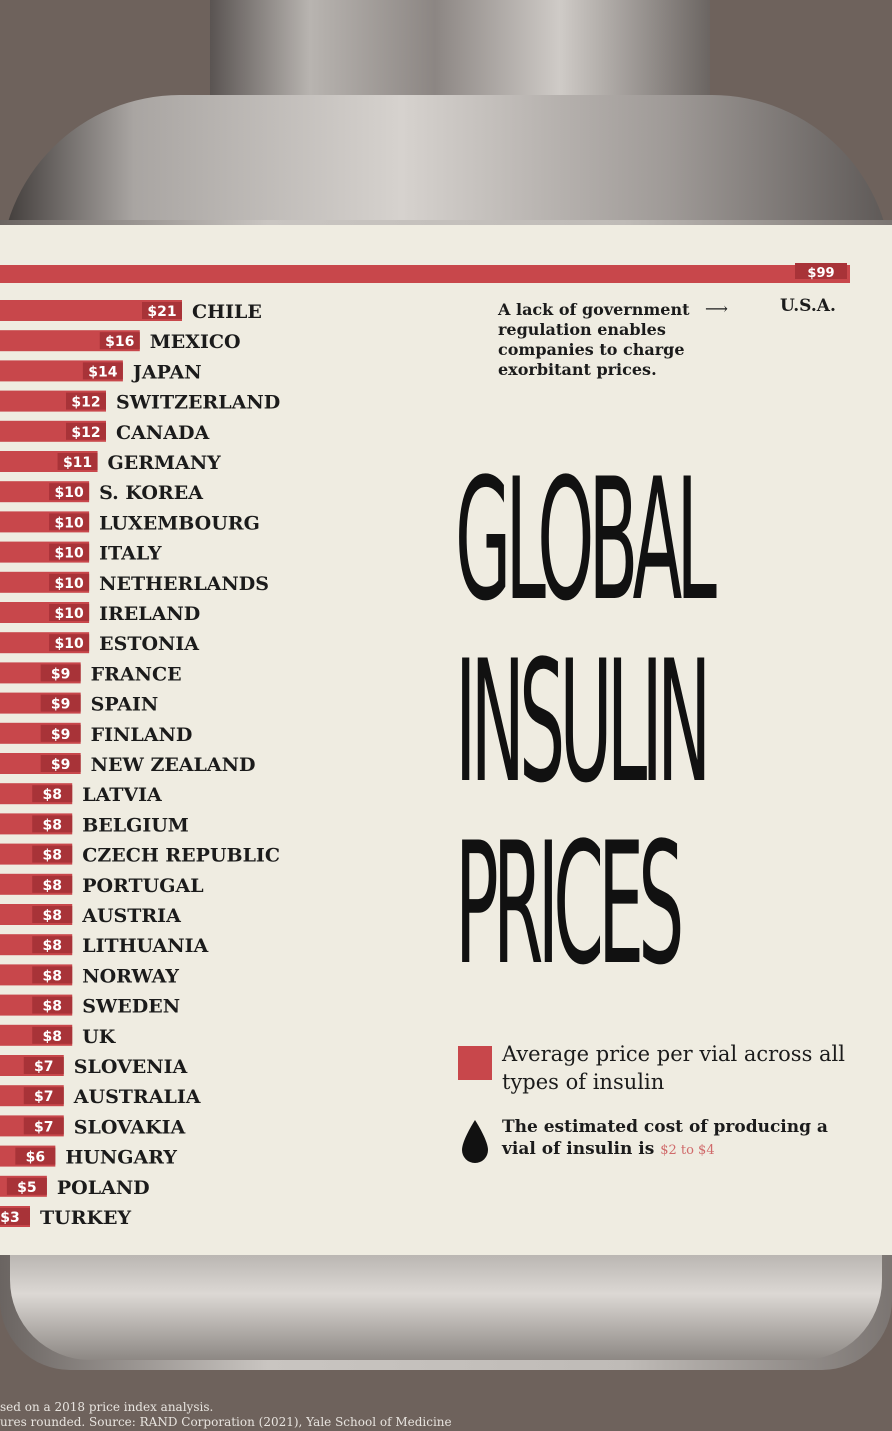 This screenshot has height=1431, width=892. I want to click on bar-value-label: $6, so click(35, 1158).